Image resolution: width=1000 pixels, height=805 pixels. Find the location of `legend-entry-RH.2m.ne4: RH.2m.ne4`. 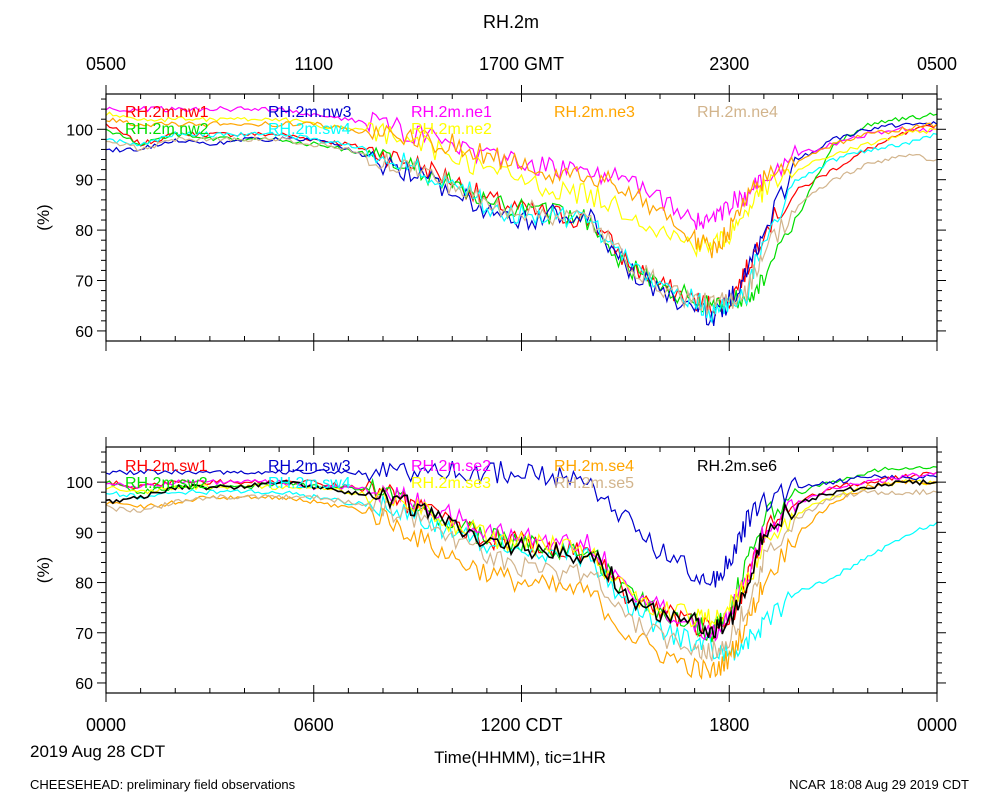

legend-entry-RH.2m.ne4: RH.2m.ne4 is located at coordinates (737, 112).